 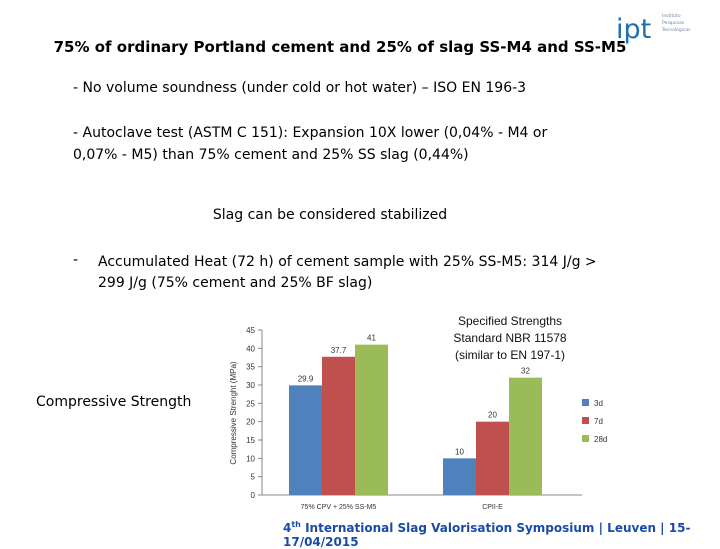 What do you see at coordinates (250, 422) in the screenshot?
I see `y-tick-label: 20` at bounding box center [250, 422].